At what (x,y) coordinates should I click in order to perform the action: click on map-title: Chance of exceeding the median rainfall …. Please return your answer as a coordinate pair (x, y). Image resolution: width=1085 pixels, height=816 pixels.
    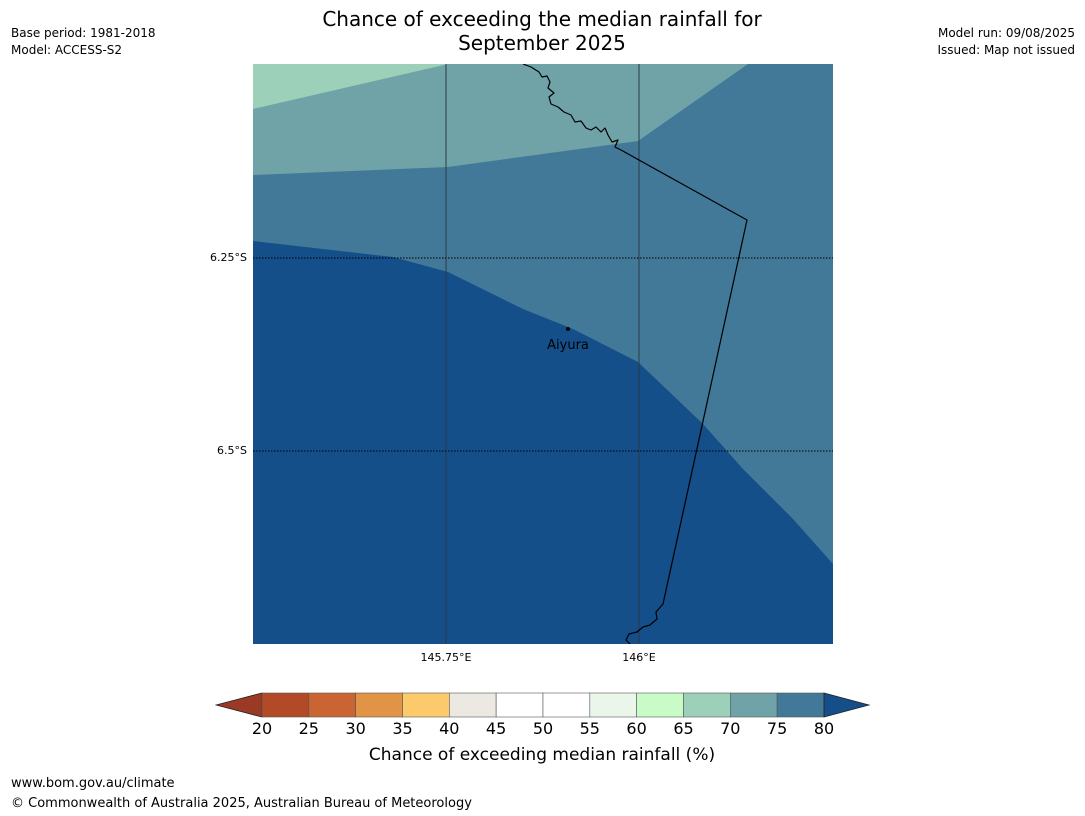
    Looking at the image, I should click on (542, 31).